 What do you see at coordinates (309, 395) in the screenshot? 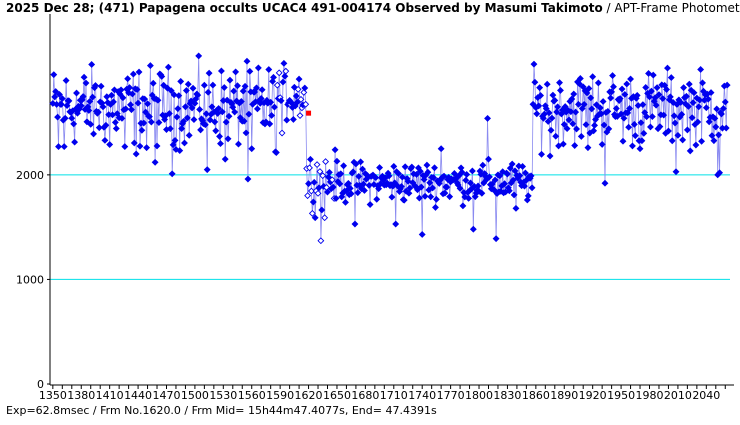
I see `x-tick-label: 1620` at bounding box center [309, 395].